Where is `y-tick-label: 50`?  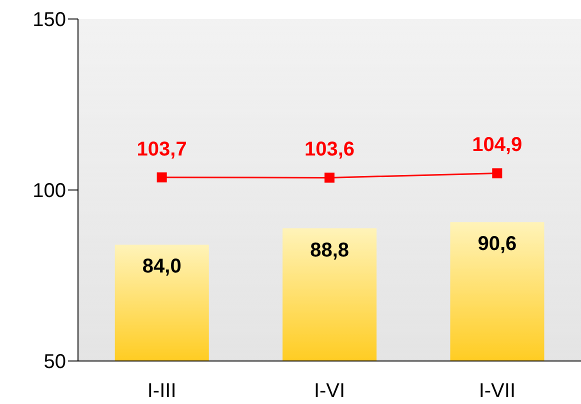 y-tick-label: 50 is located at coordinates (55, 362).